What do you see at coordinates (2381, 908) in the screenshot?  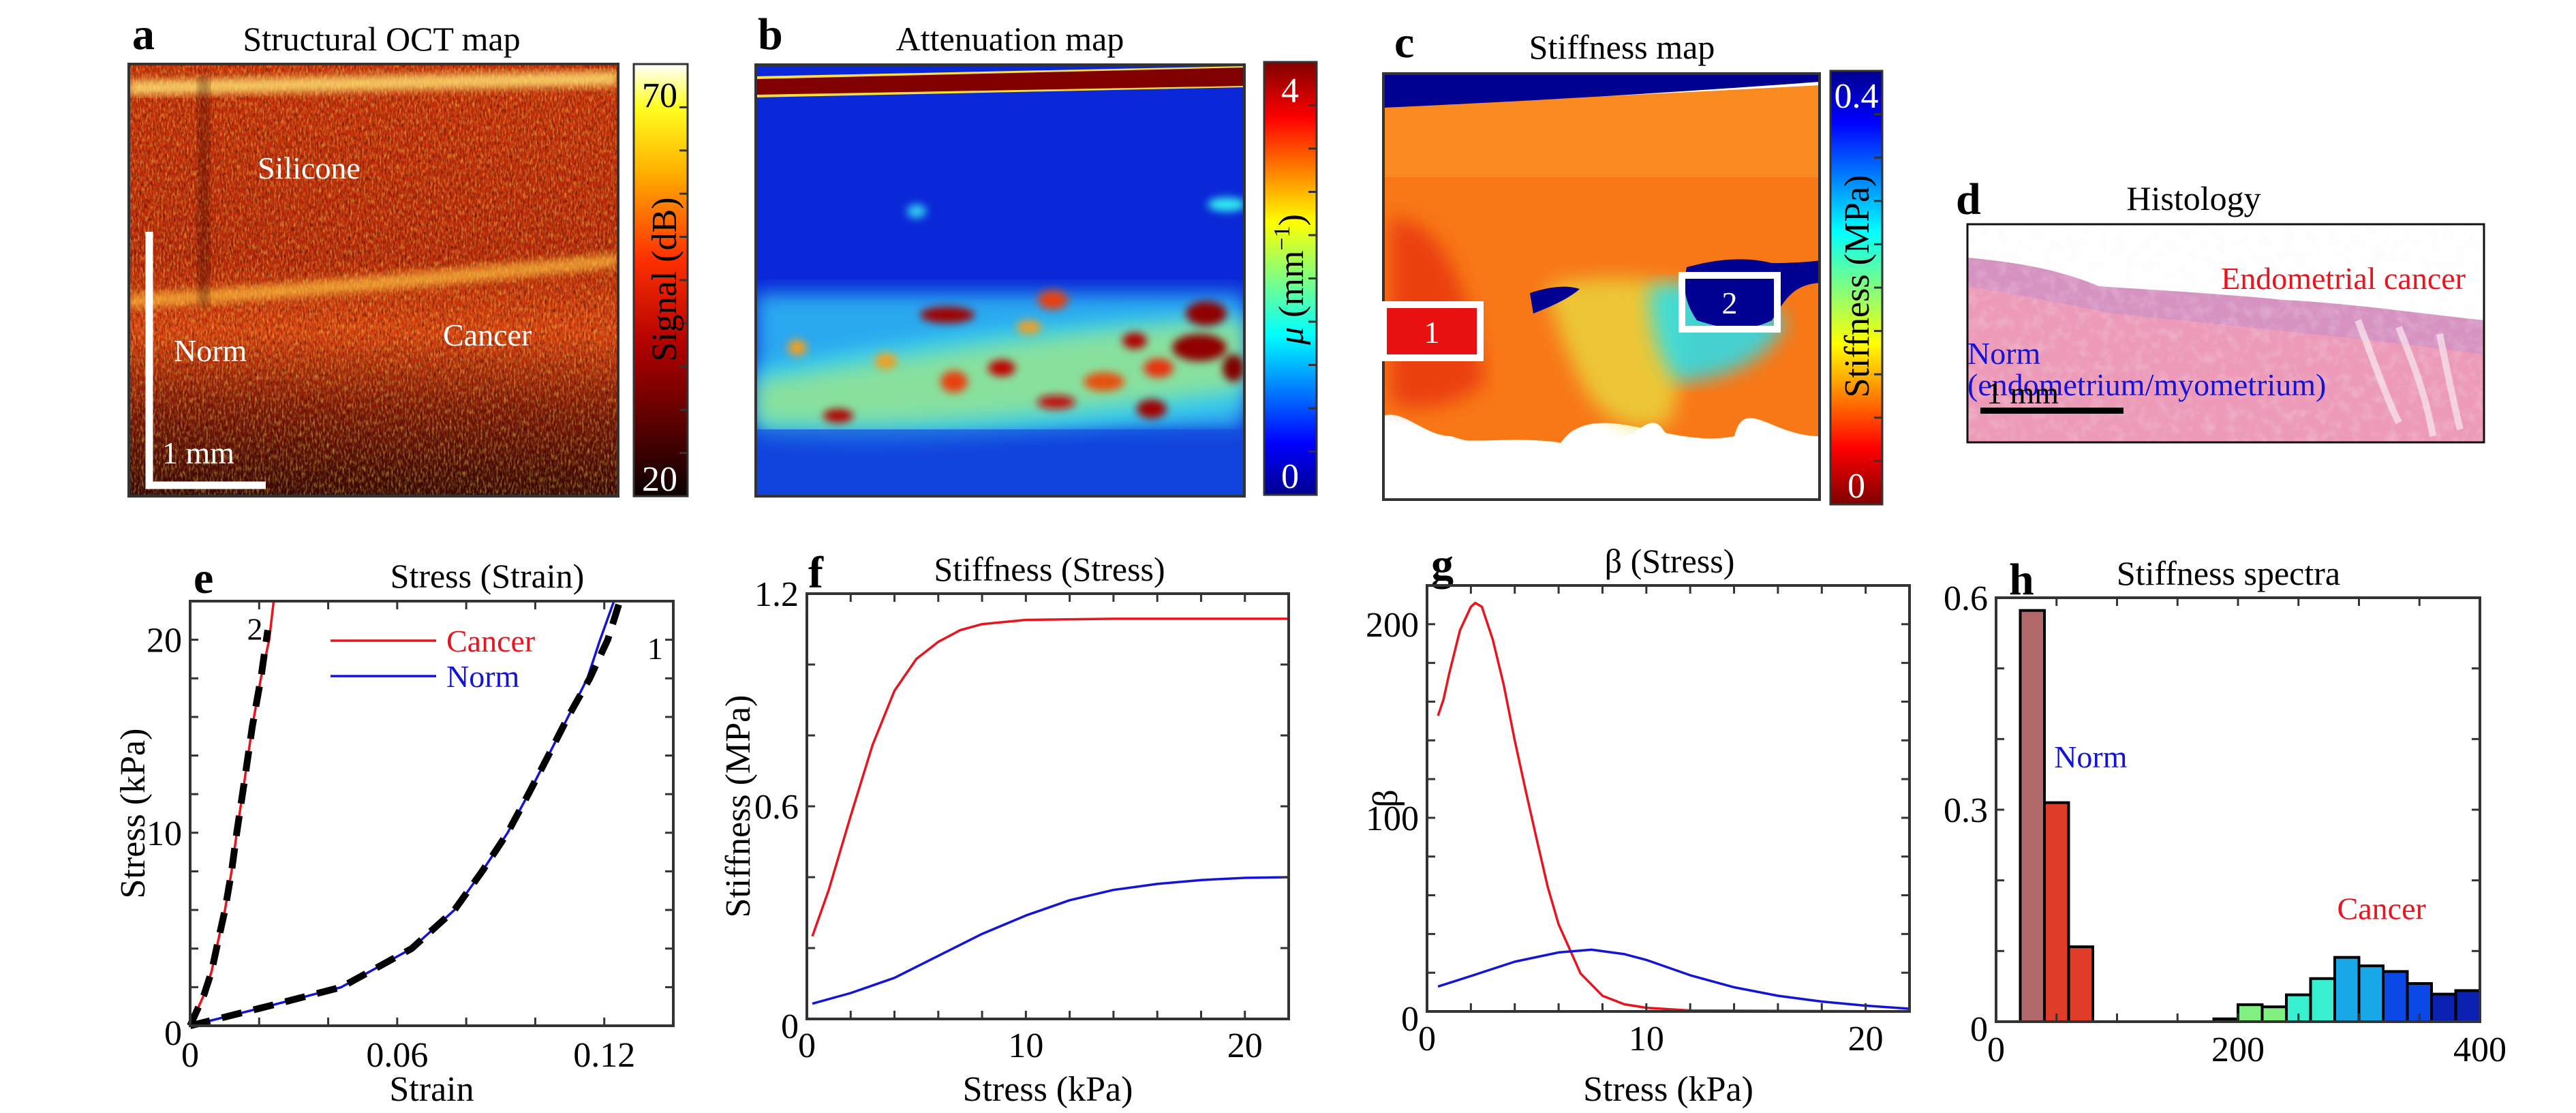 I see `annotation: Cancer` at bounding box center [2381, 908].